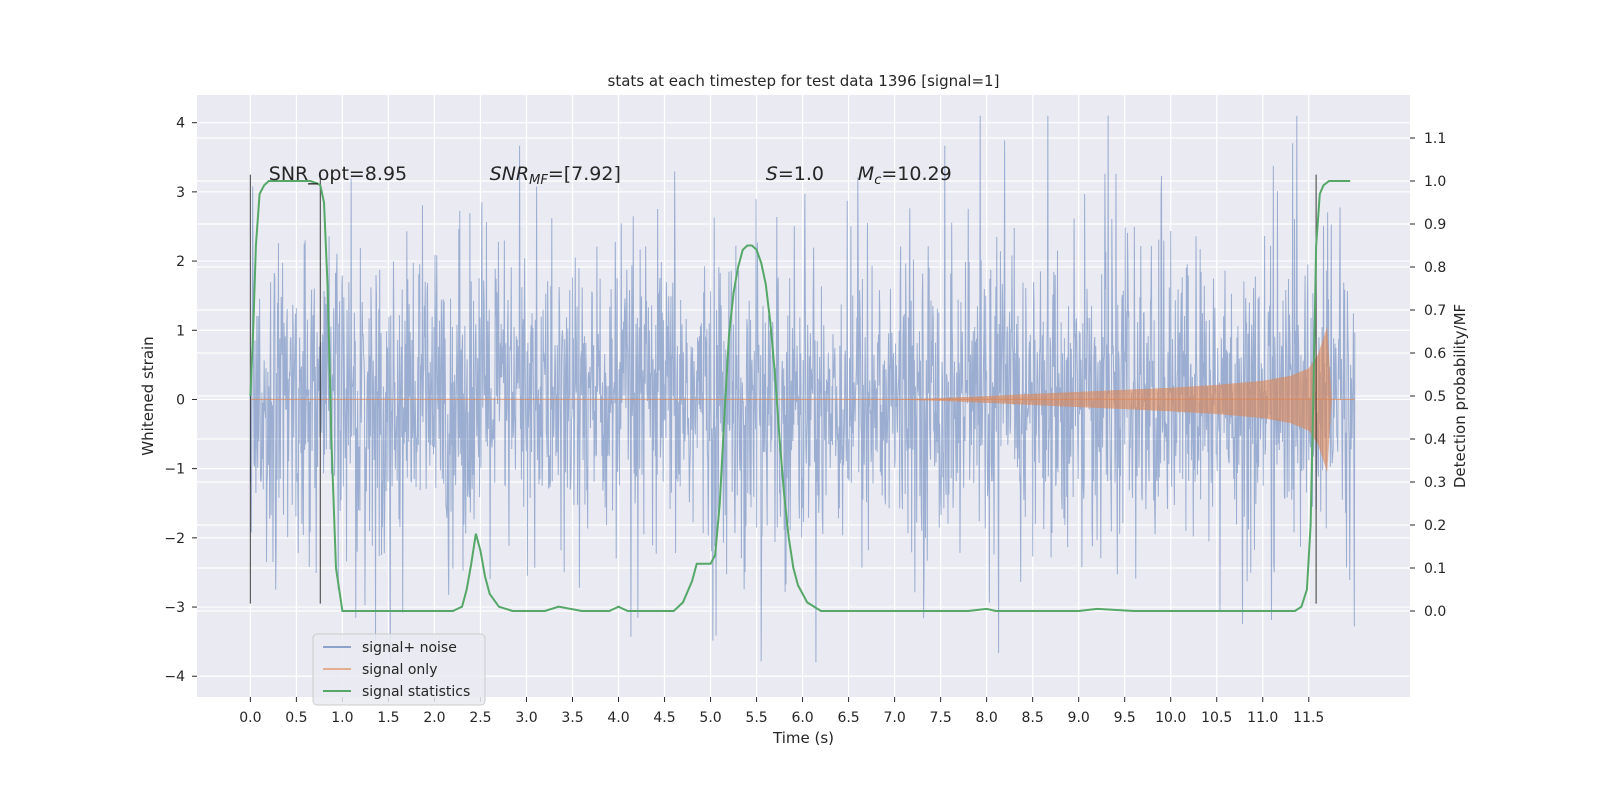 Image resolution: width=1600 pixels, height=800 pixels. I want to click on y2-tick-label: 1.0, so click(1435, 182).